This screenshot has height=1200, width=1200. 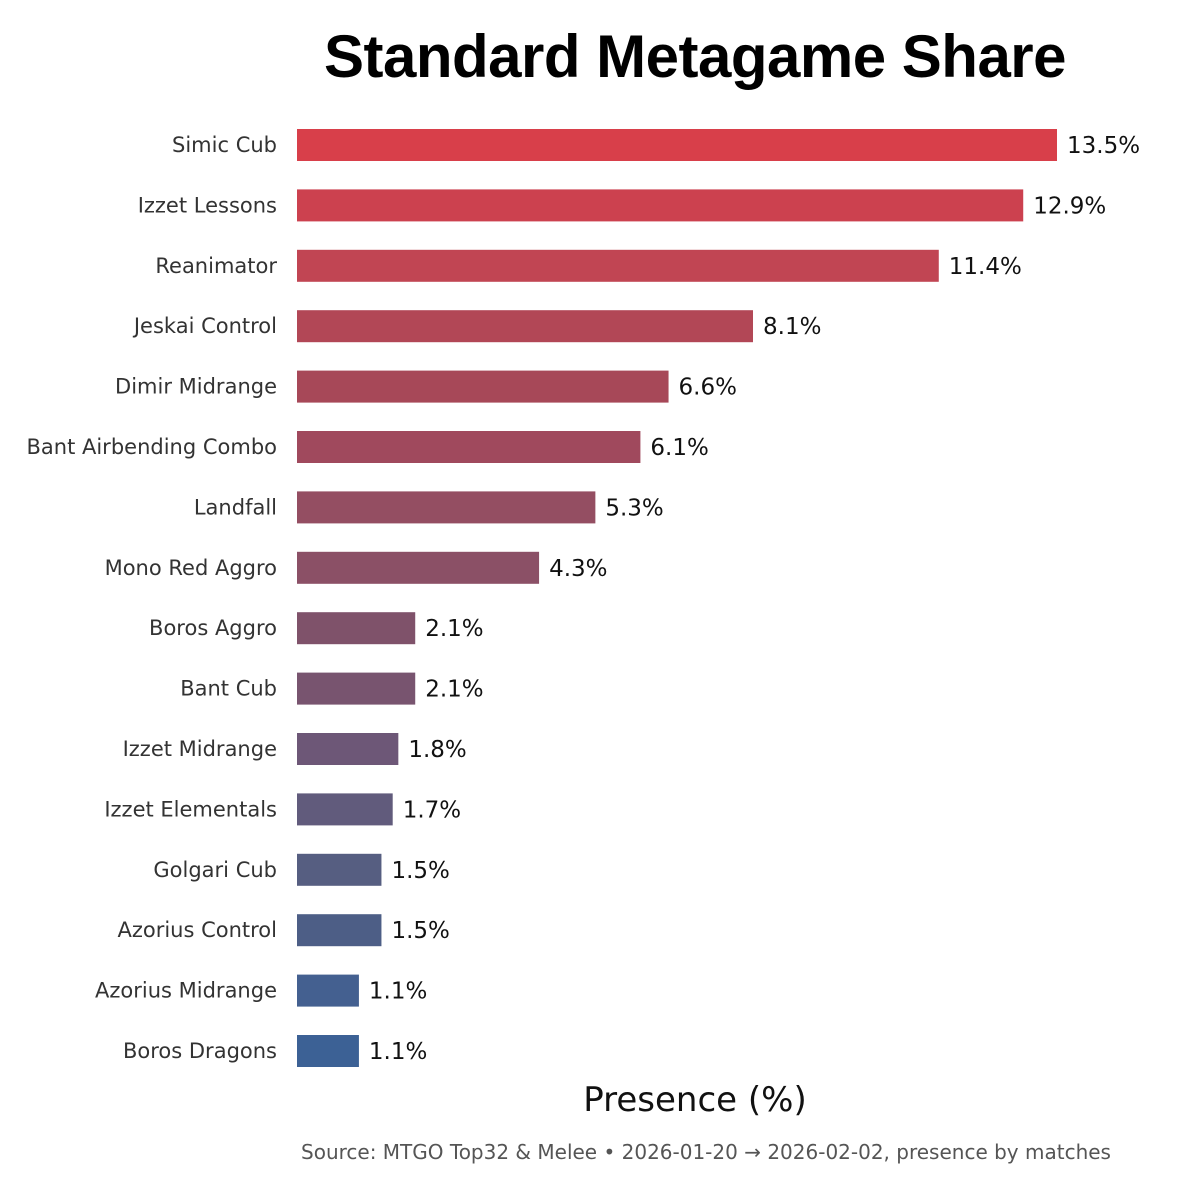 I want to click on category-tick-label: Bant Cub, so click(x=228, y=689).